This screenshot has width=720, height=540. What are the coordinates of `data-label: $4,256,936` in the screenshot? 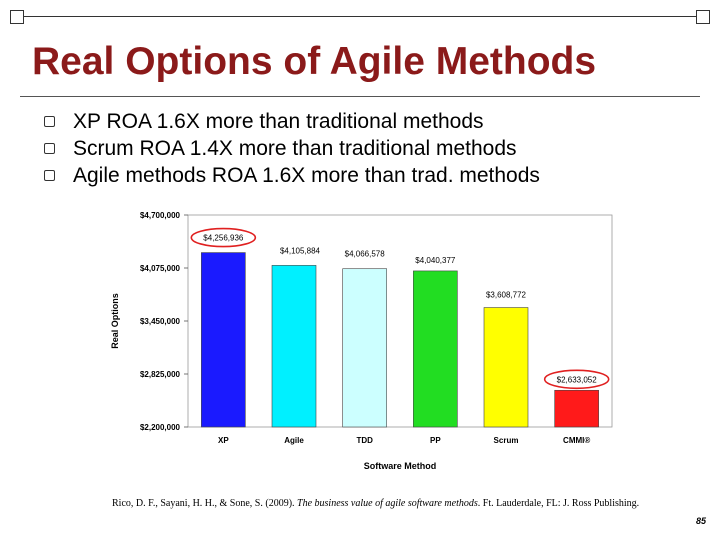 It's located at (223, 238).